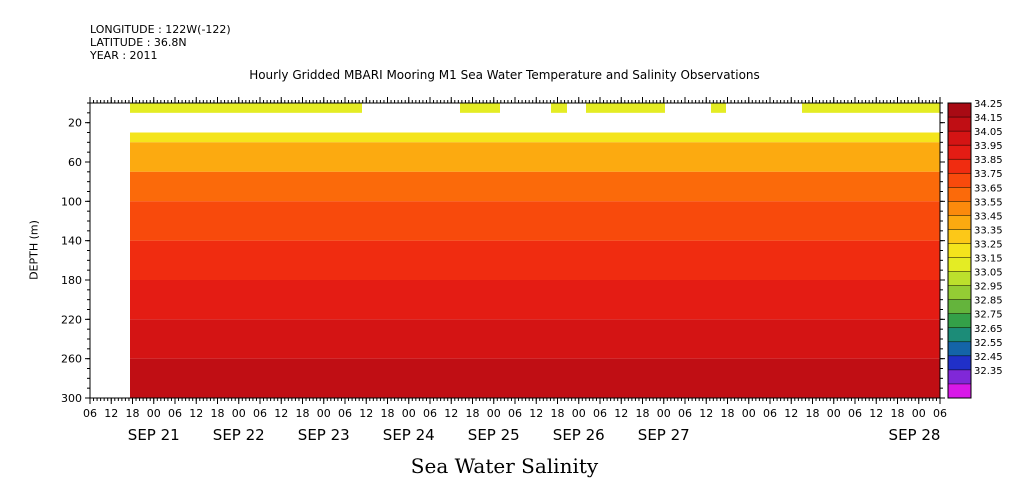 This screenshot has width=1009, height=504. What do you see at coordinates (988, 315) in the screenshot?
I see `colorbar-label: 32.75` at bounding box center [988, 315].